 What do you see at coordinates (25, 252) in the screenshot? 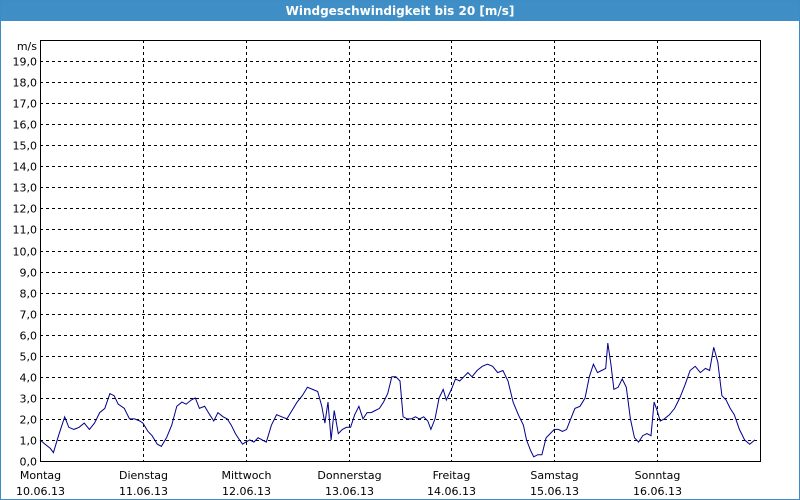
I see `y-tick-label: 10,0` at bounding box center [25, 252].